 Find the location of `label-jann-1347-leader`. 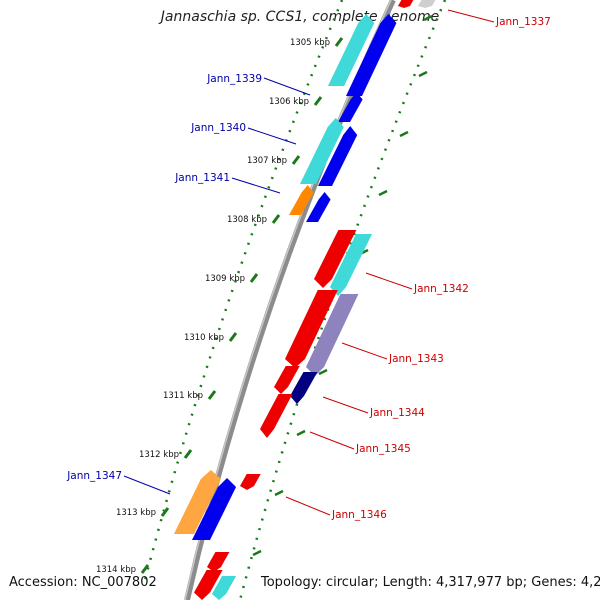

label-jann-1347-leader is located at coordinates (147, 485).